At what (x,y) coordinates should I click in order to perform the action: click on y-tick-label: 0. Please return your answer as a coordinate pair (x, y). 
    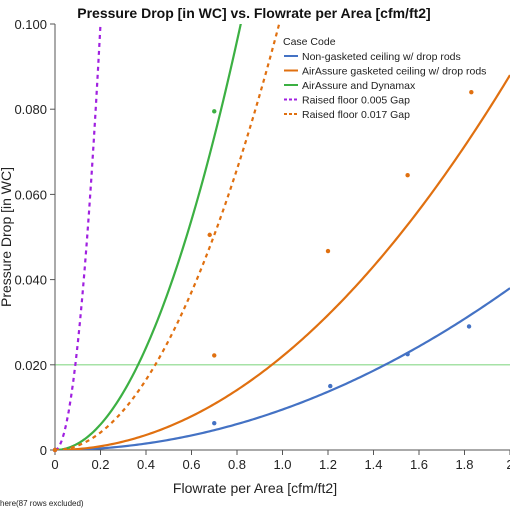
    Looking at the image, I should click on (43, 450).